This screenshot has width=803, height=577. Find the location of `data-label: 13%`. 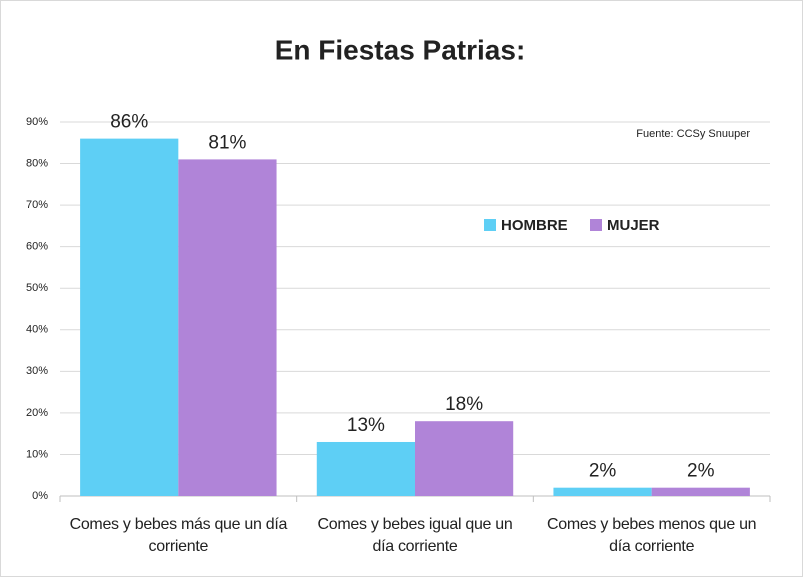

data-label: 13% is located at coordinates (366, 425).